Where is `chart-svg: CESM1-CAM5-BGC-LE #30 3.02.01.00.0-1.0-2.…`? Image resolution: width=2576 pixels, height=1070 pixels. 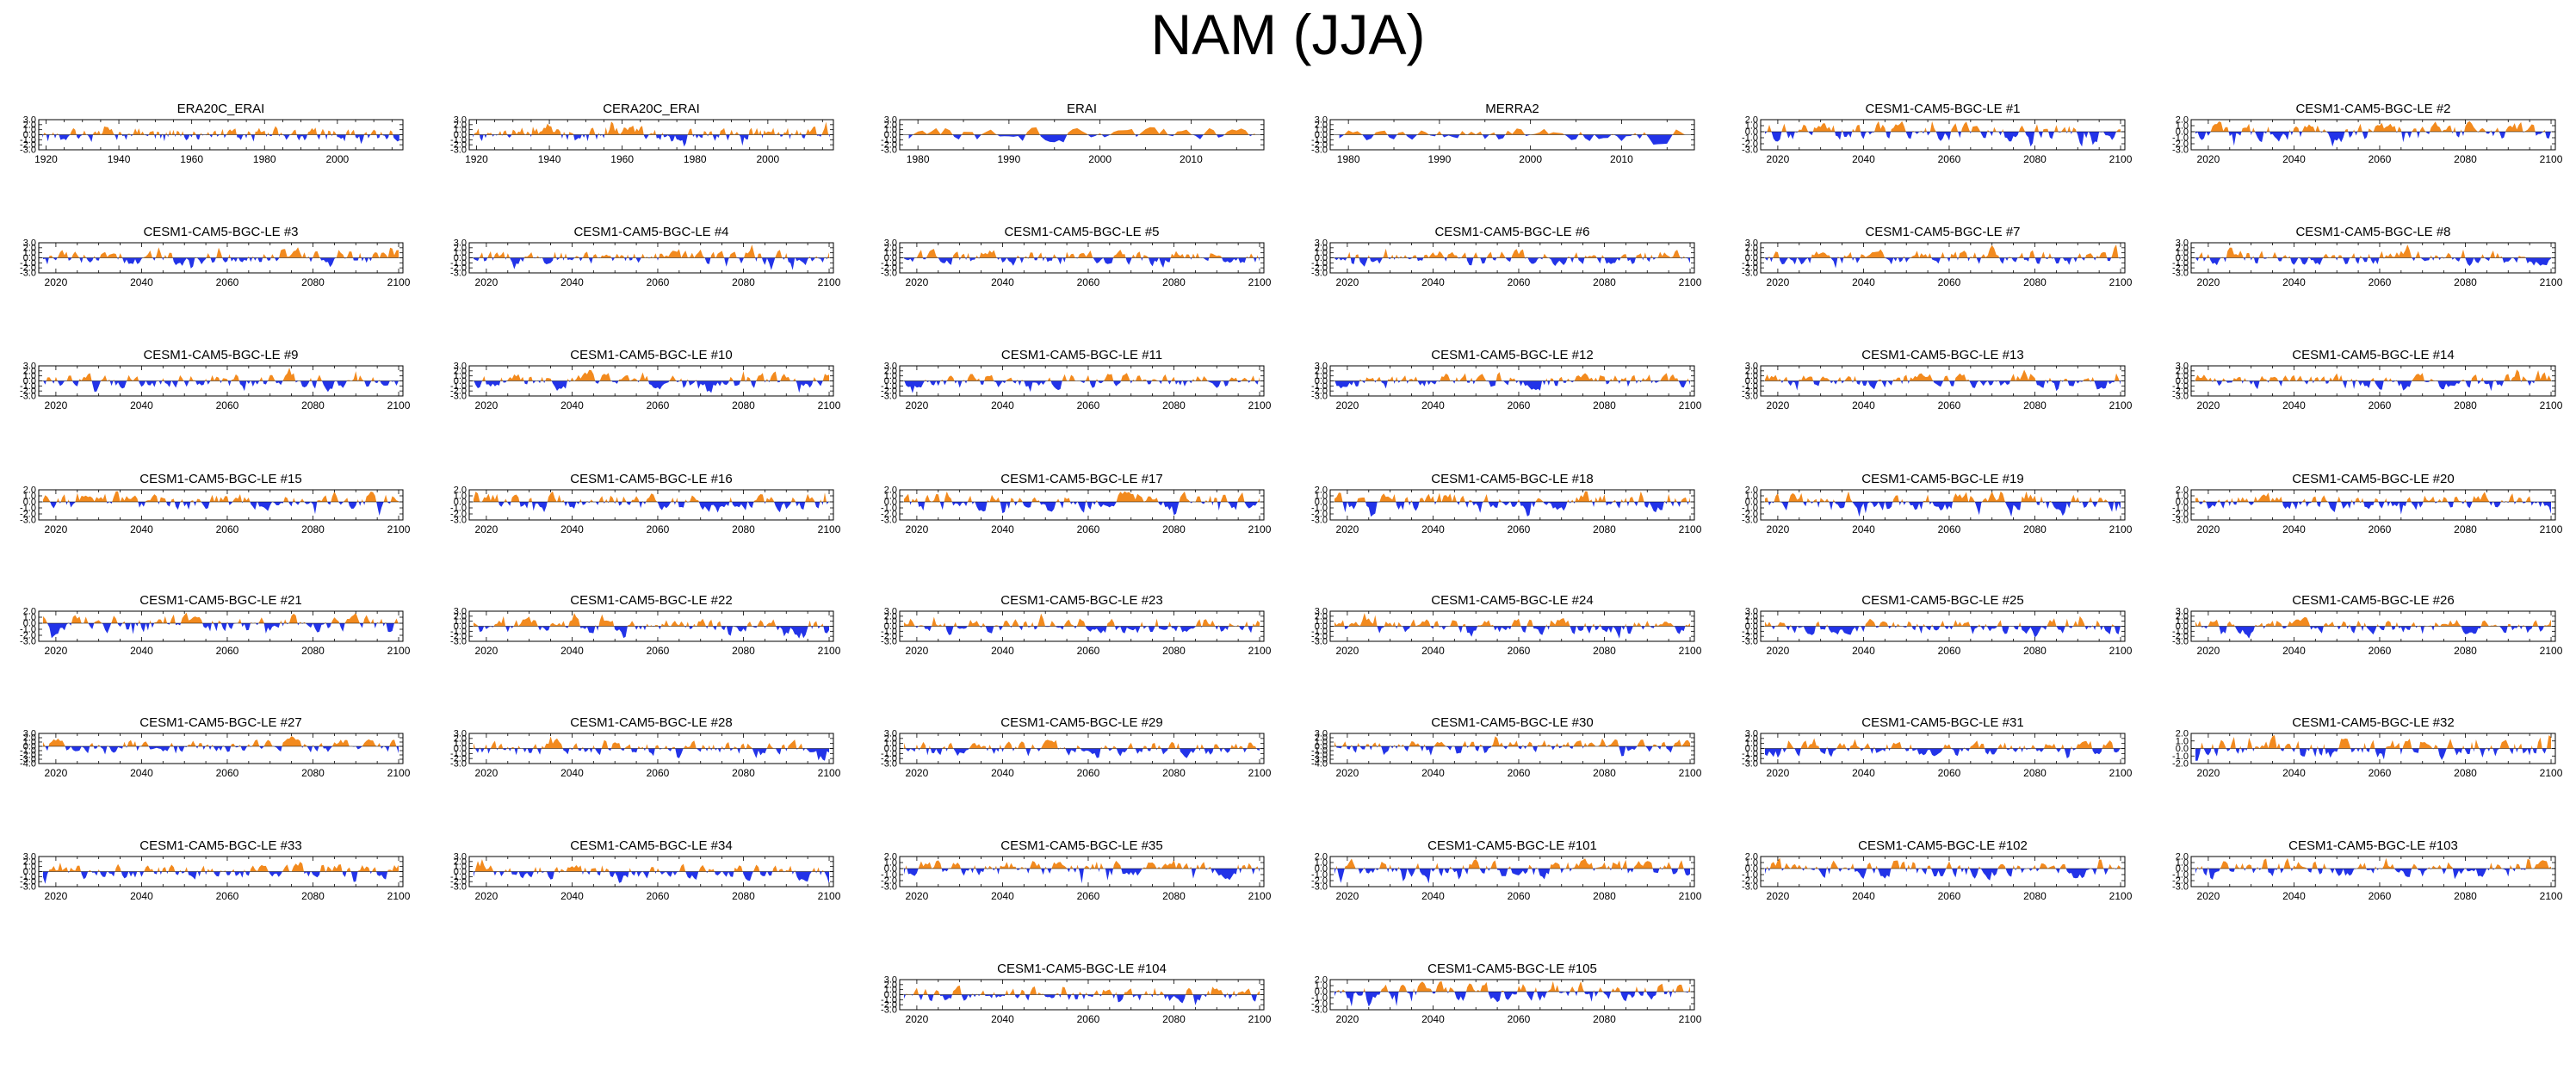
chart-svg: CESM1-CAM5-BGC-LE #30 3.02.01.00.0-1.0-2.… is located at coordinates (1507, 747).